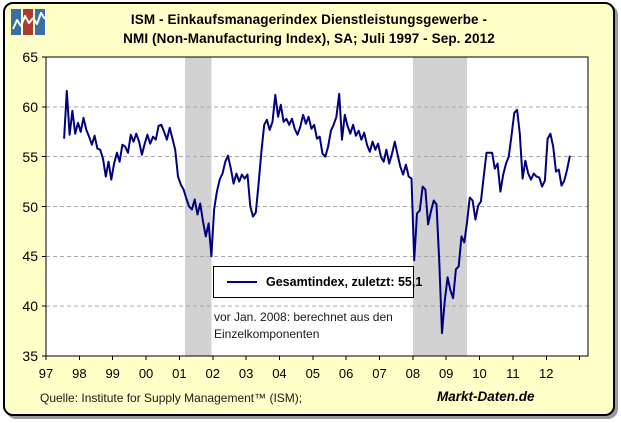 The height and width of the screenshot is (423, 621). I want to click on x-axis-label: 11, so click(513, 373).